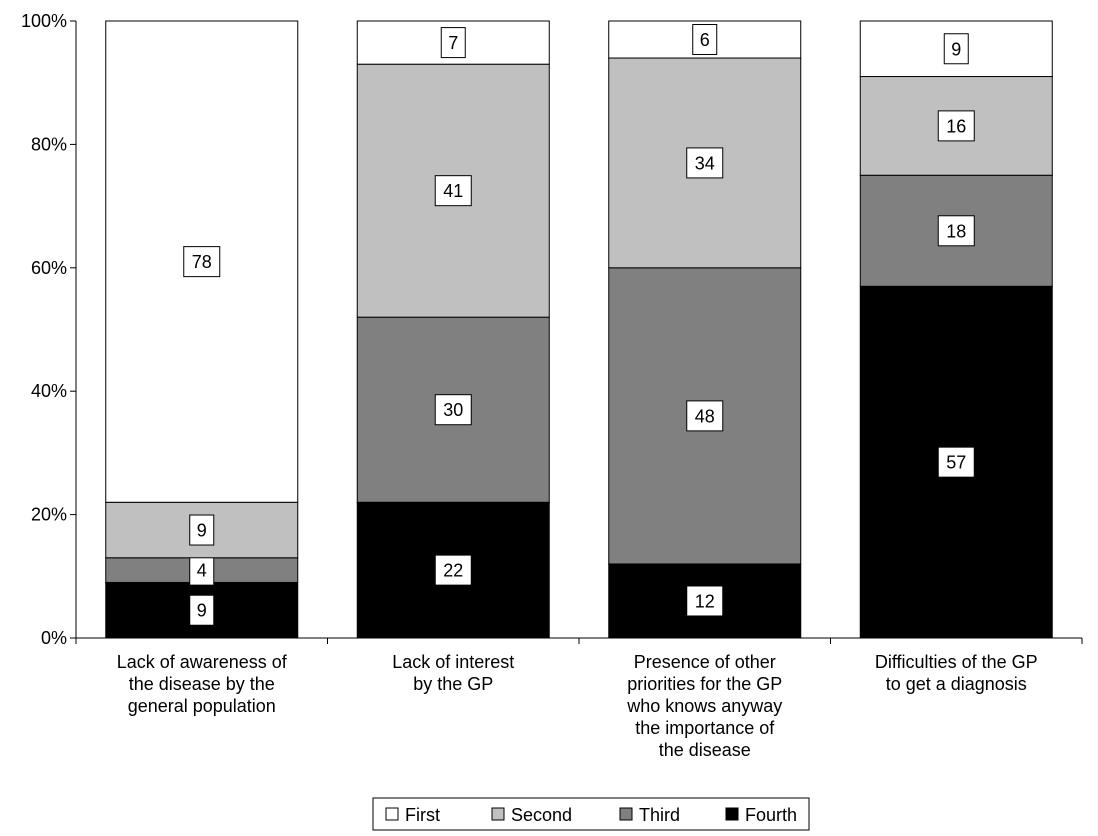 The image size is (1098, 836). I want to click on y-tick-label: 100%, so click(44, 21).